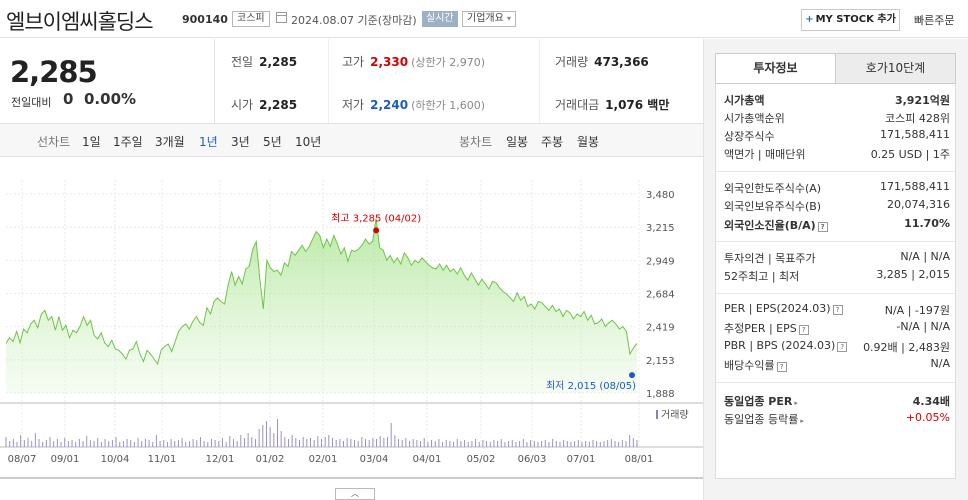 The width and height of the screenshot is (968, 500). I want to click on info-row: PER | EPS(2024.03)? N/A | -197원, so click(837, 311).